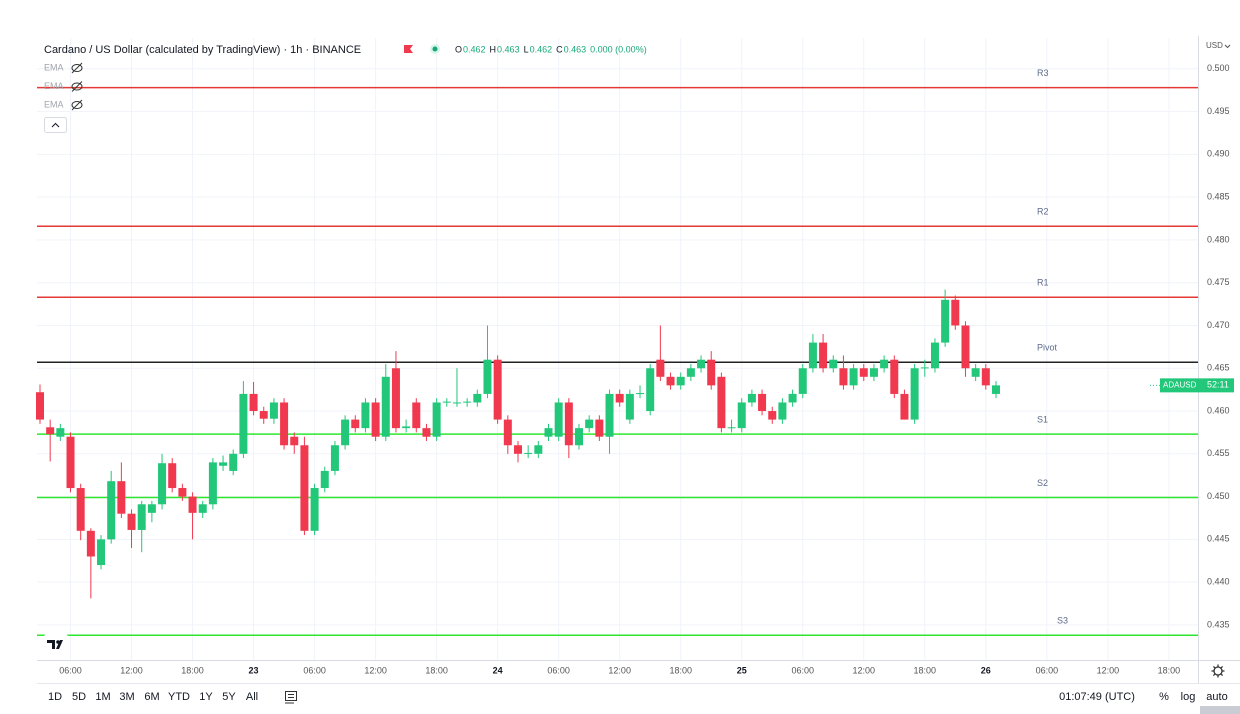 This screenshot has width=1240, height=714. I want to click on tag-bg, so click(1197, 385).